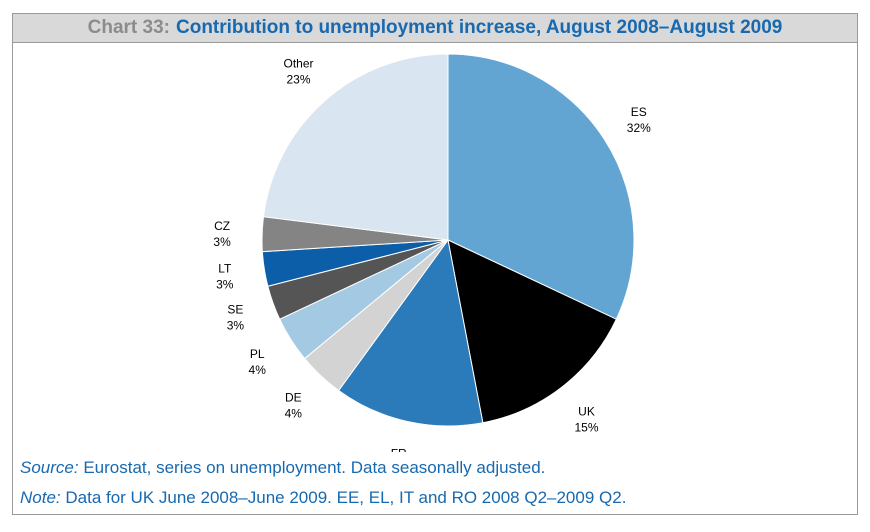  What do you see at coordinates (541, 186) in the screenshot?
I see `pie-slice-es` at bounding box center [541, 186].